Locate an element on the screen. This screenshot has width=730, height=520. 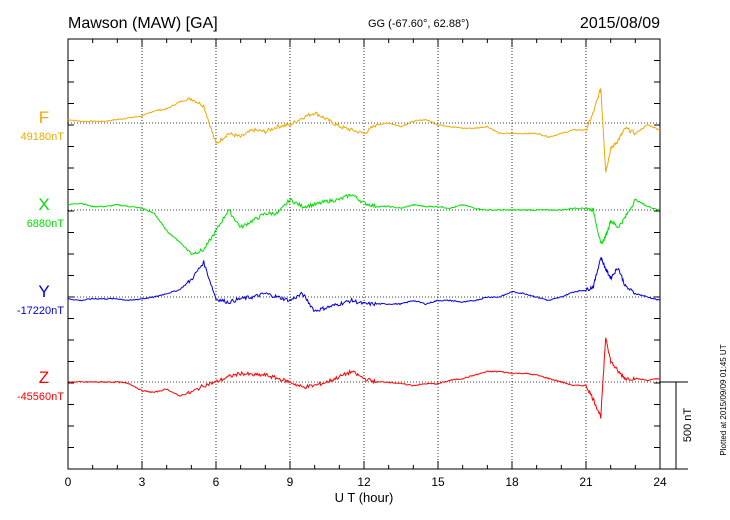
series-line-x is located at coordinates (364, 224).